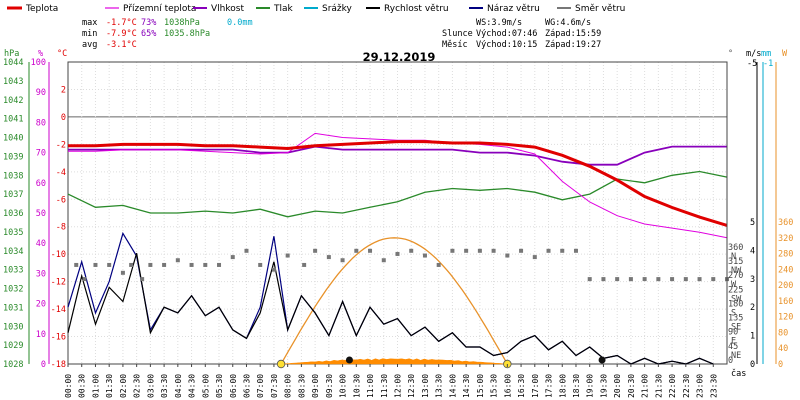  I want to click on stats-max-label: max, so click(89, 23).